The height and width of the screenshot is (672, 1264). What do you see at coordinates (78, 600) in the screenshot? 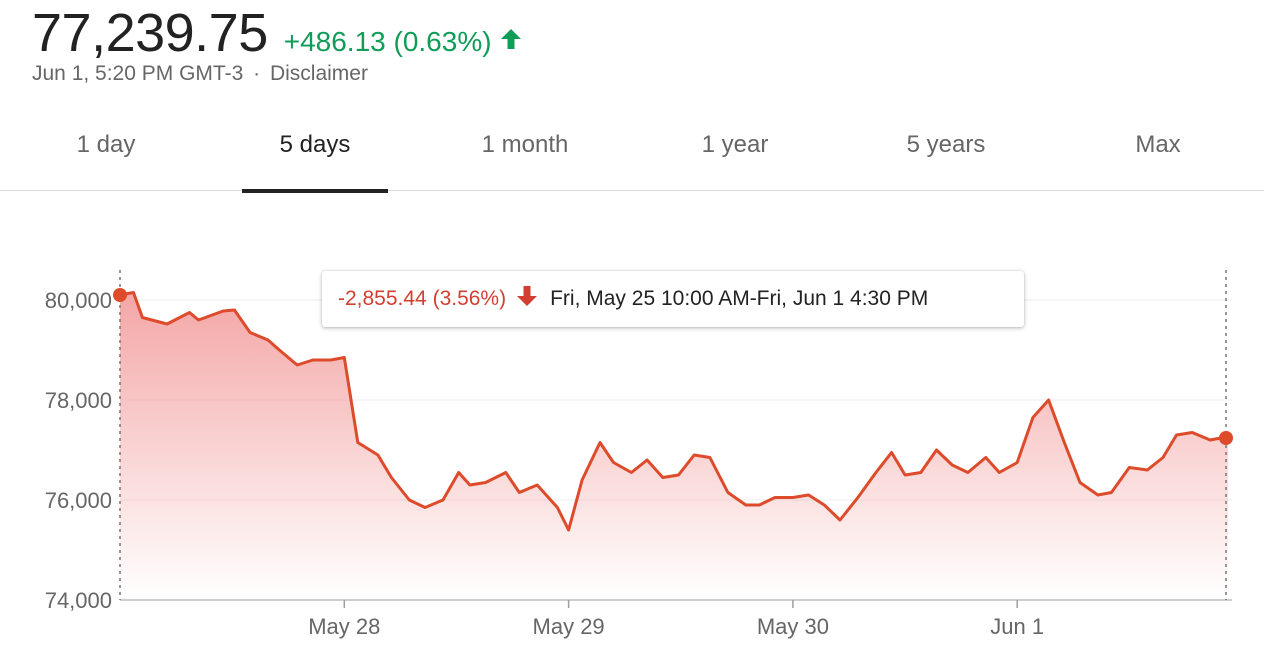
I see `y-tick-label: 74,000` at bounding box center [78, 600].